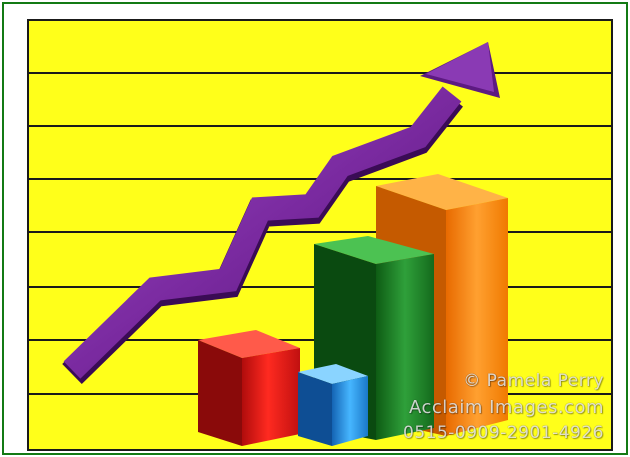  What do you see at coordinates (533, 381) in the screenshot?
I see `watermark-copyright: © Pamela Perry` at bounding box center [533, 381].